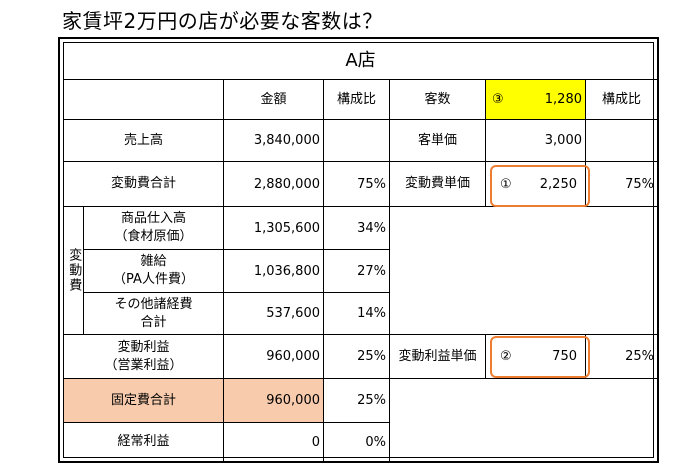  I want to click on header-ratio-2: 構成比, so click(621, 100).